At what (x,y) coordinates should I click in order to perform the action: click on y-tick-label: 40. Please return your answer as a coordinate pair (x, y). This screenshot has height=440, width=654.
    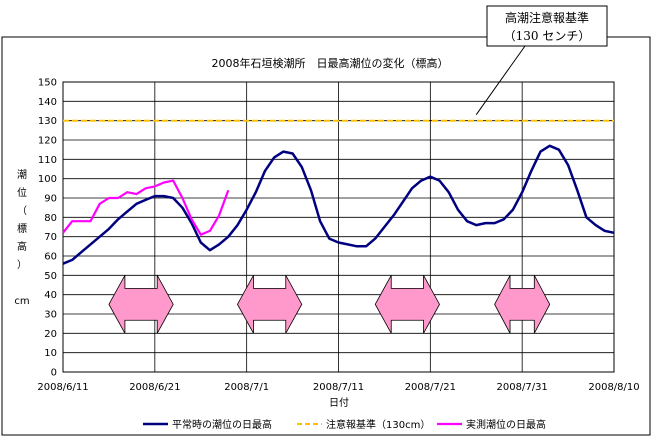
    Looking at the image, I should click on (50, 295).